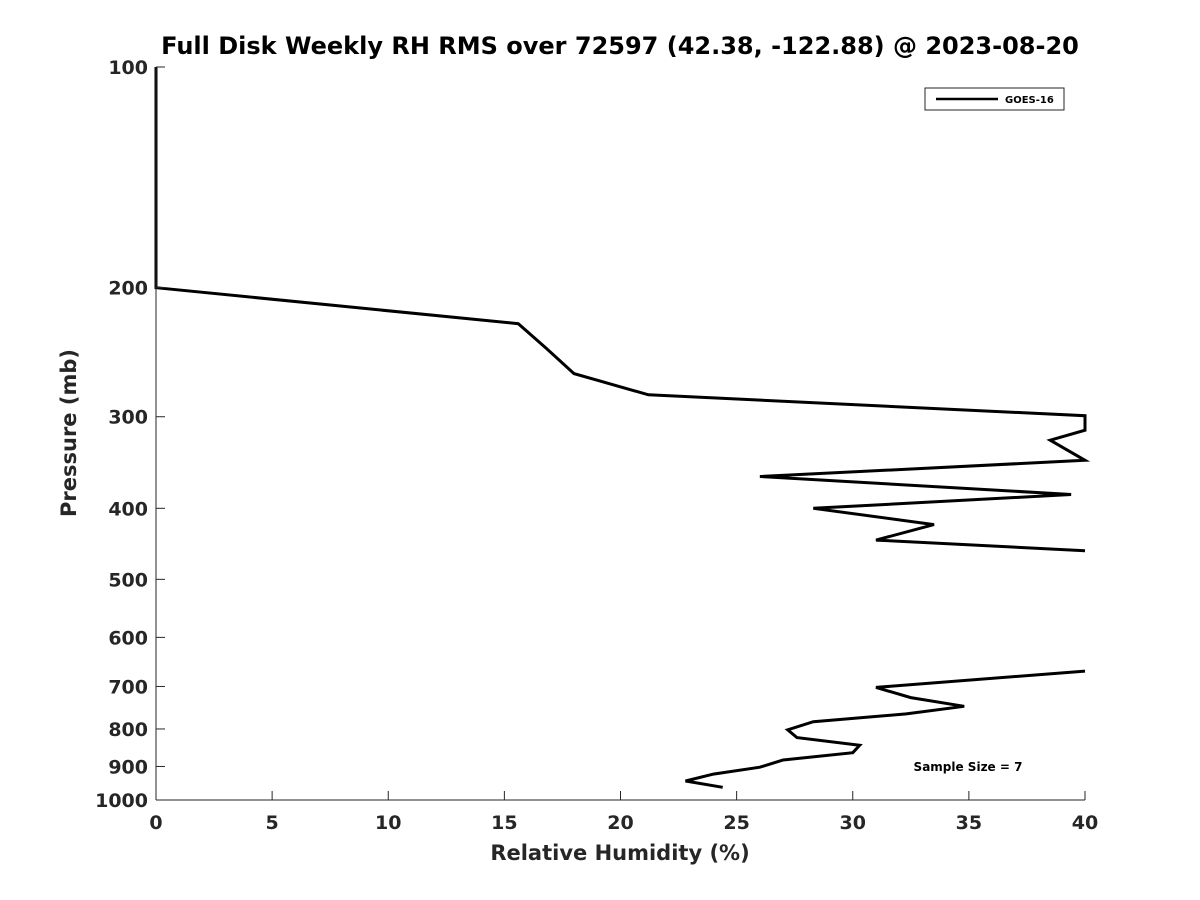  What do you see at coordinates (968, 767) in the screenshot?
I see `sample-size-annotation: Sample Size = 7` at bounding box center [968, 767].